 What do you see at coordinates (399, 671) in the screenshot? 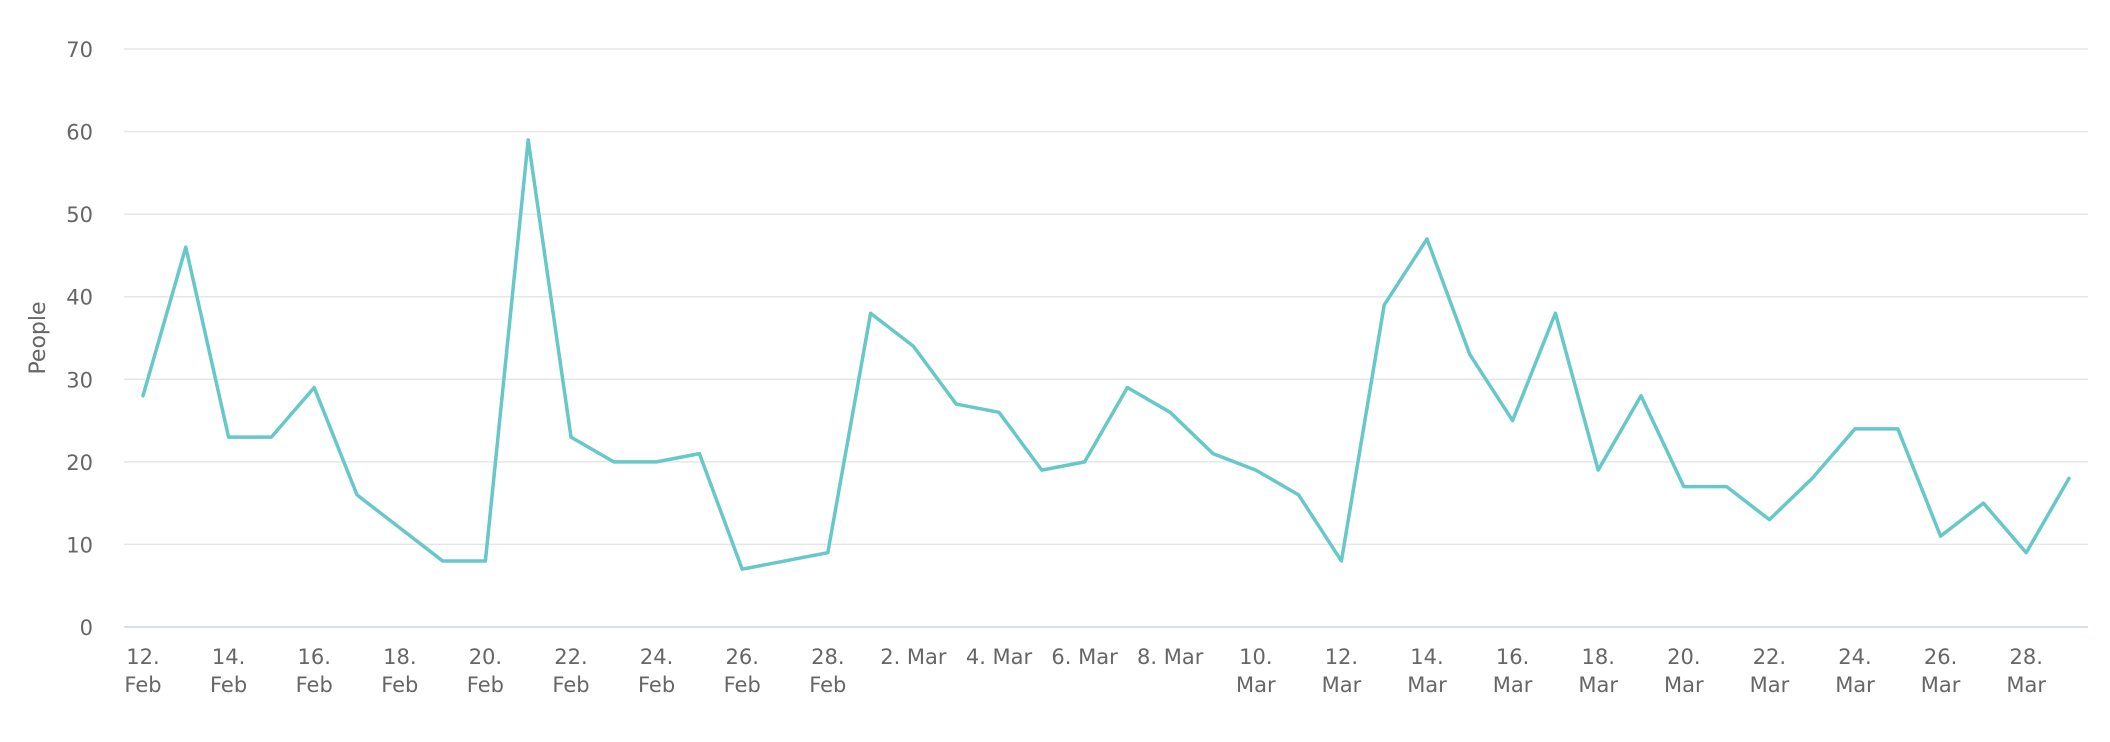
I see `x-tick-label: 18. Feb` at bounding box center [399, 671].